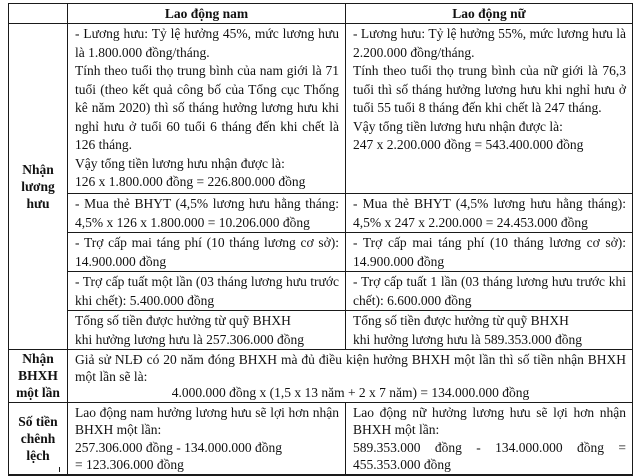  I want to click on line: khi hưởng lương hưu là 589.353.000 đồng, so click(467, 339).